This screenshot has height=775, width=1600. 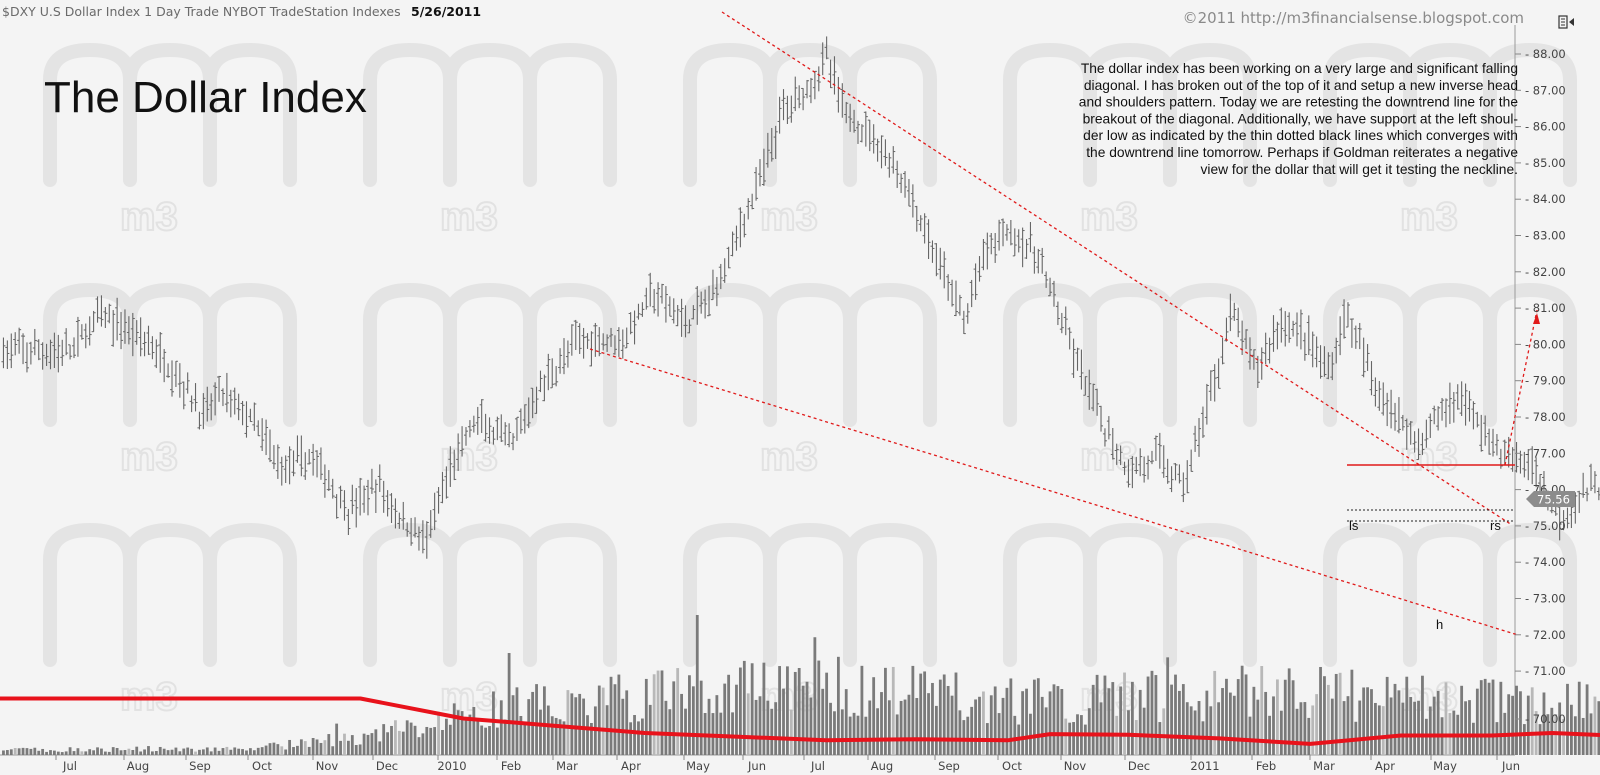 I want to click on x-tick-label: Feb, so click(x=1266, y=766).